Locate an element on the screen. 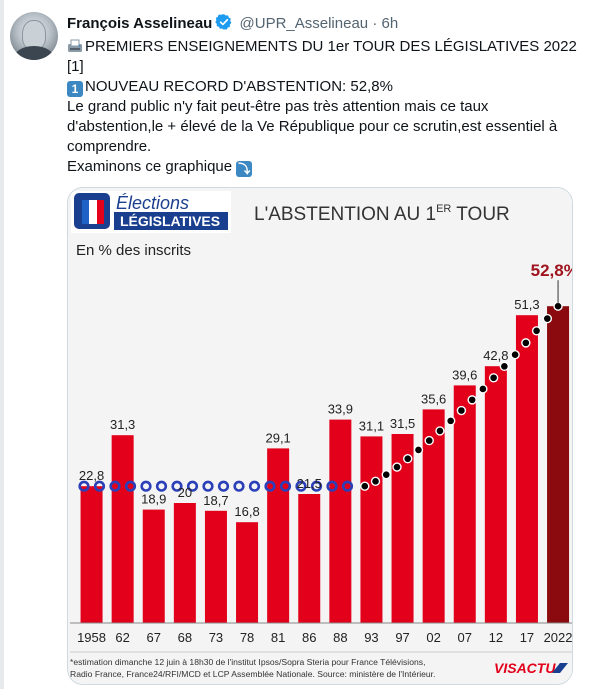 This screenshot has height=689, width=597. value-label-68: 20 is located at coordinates (185, 492).